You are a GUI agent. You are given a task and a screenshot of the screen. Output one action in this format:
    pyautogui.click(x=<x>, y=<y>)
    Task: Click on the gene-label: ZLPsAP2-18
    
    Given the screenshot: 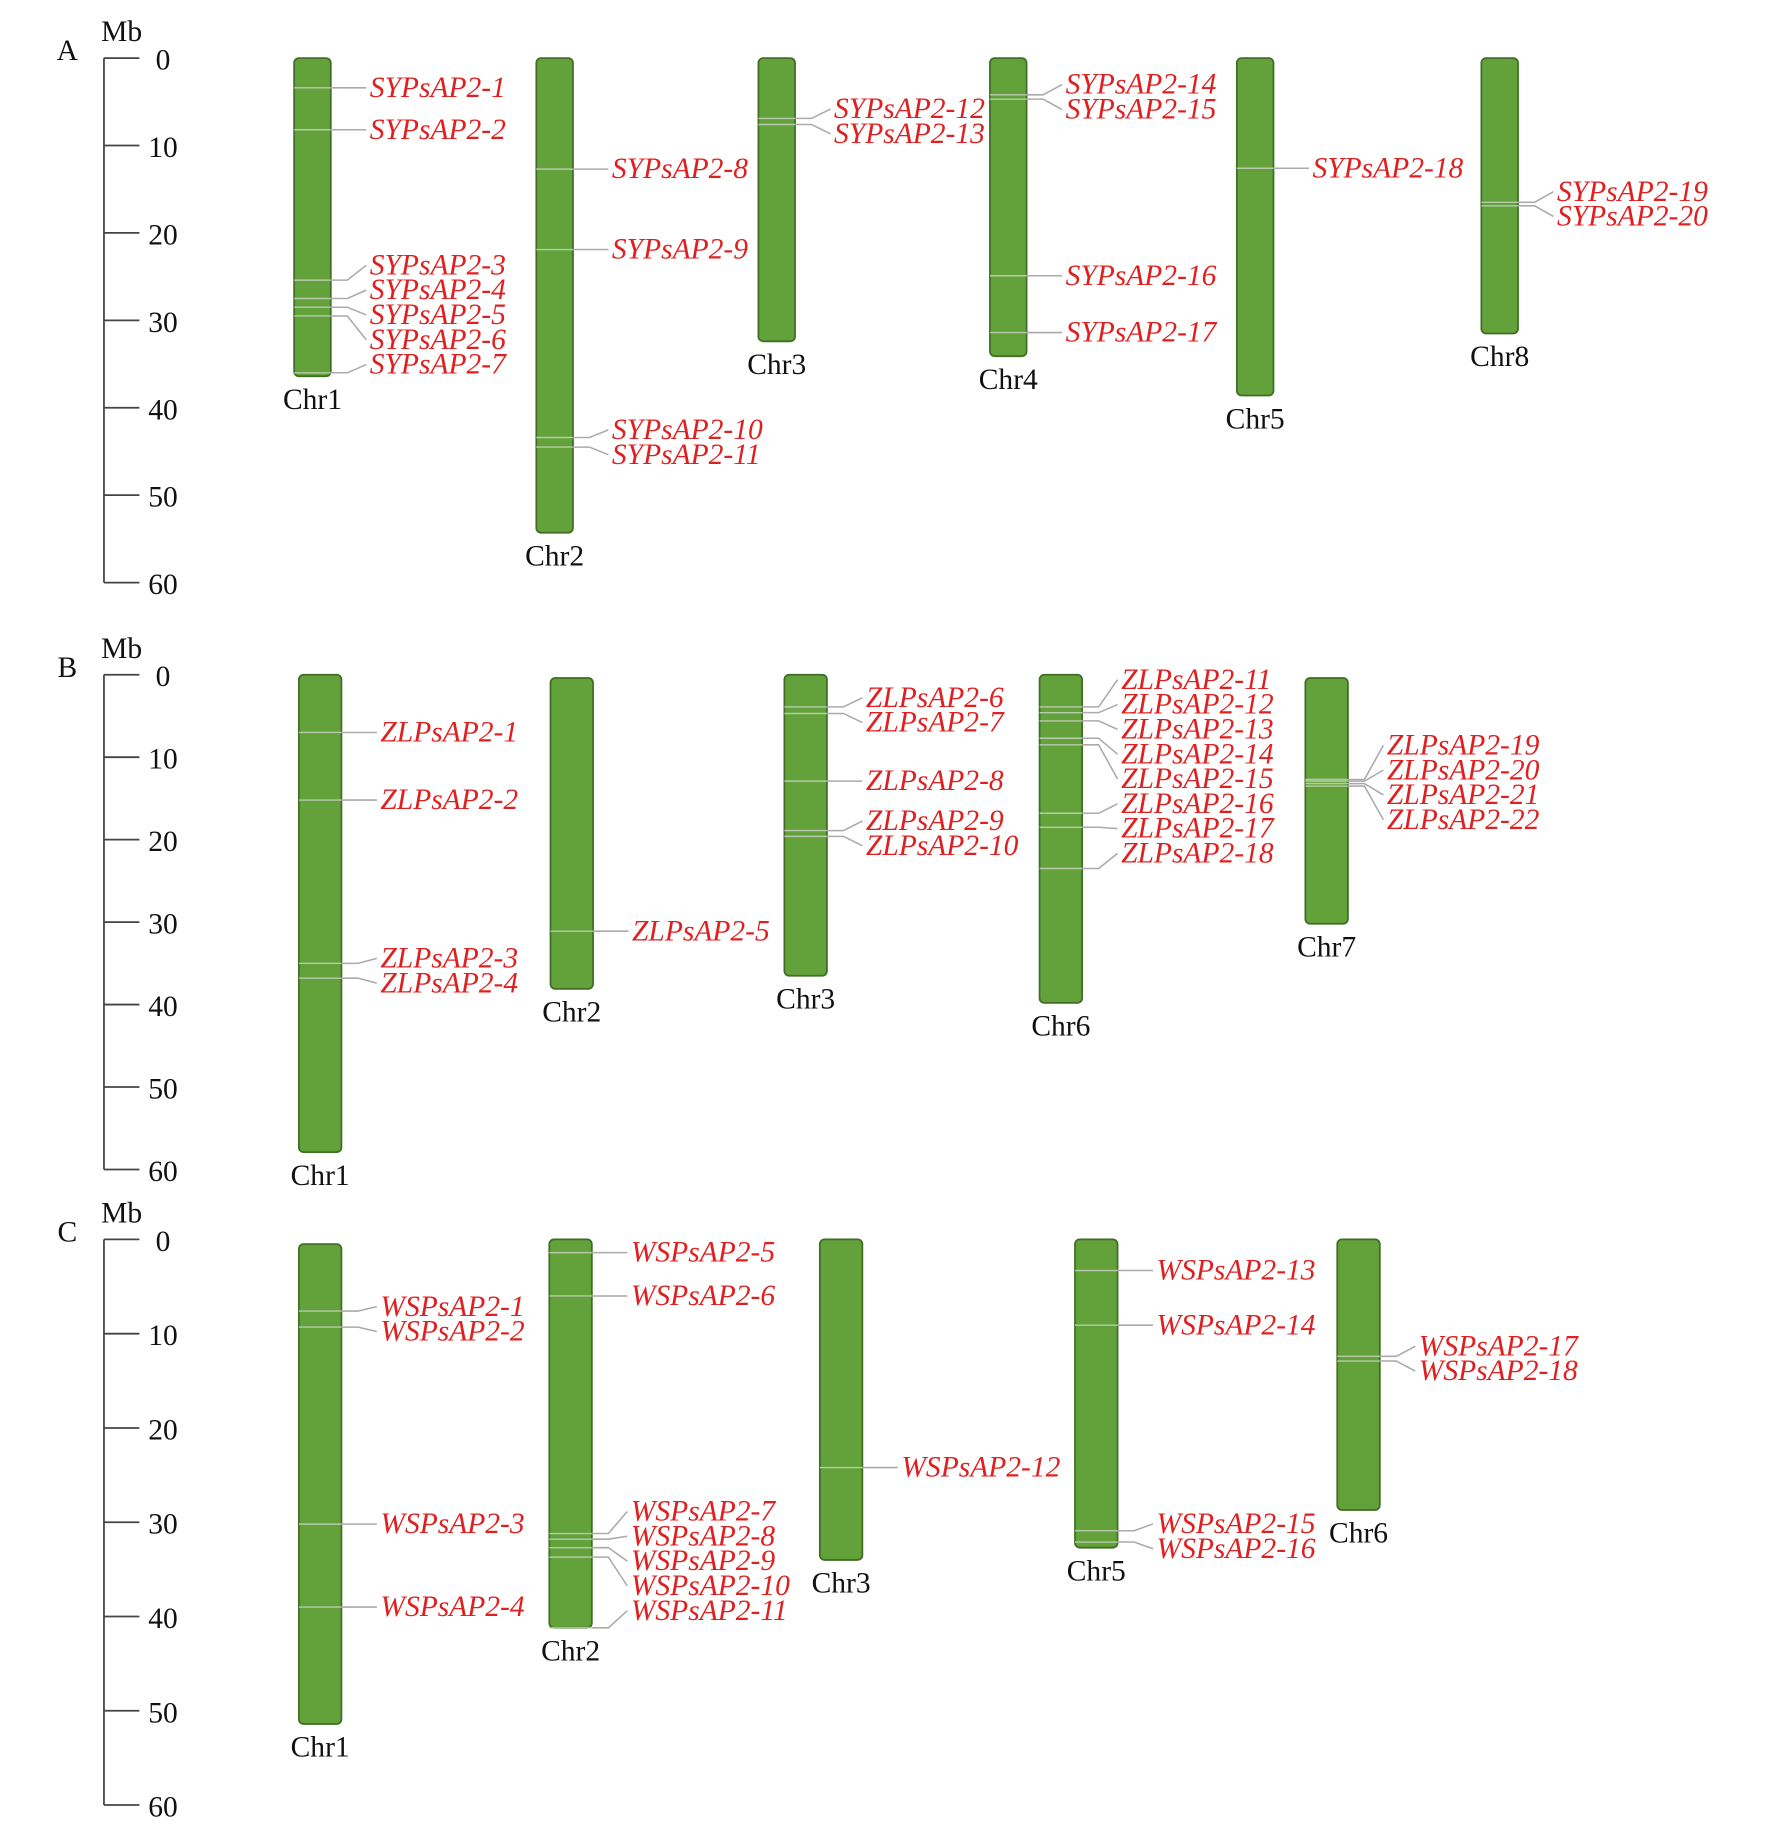 What is the action you would take?
    pyautogui.click(x=1197, y=854)
    